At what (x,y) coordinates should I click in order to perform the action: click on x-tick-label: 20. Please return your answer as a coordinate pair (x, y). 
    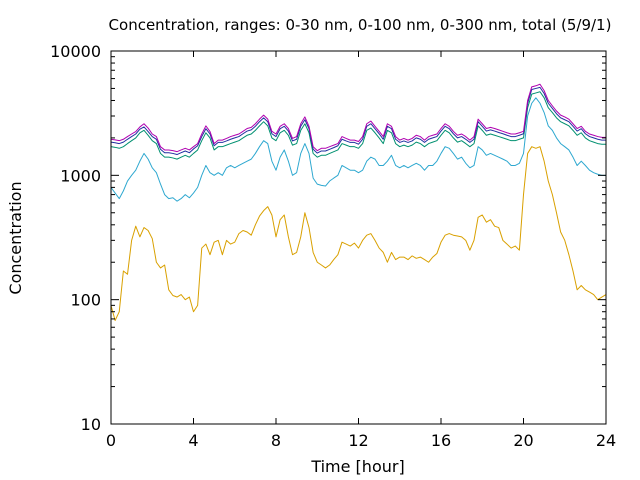
    Looking at the image, I should click on (523, 440).